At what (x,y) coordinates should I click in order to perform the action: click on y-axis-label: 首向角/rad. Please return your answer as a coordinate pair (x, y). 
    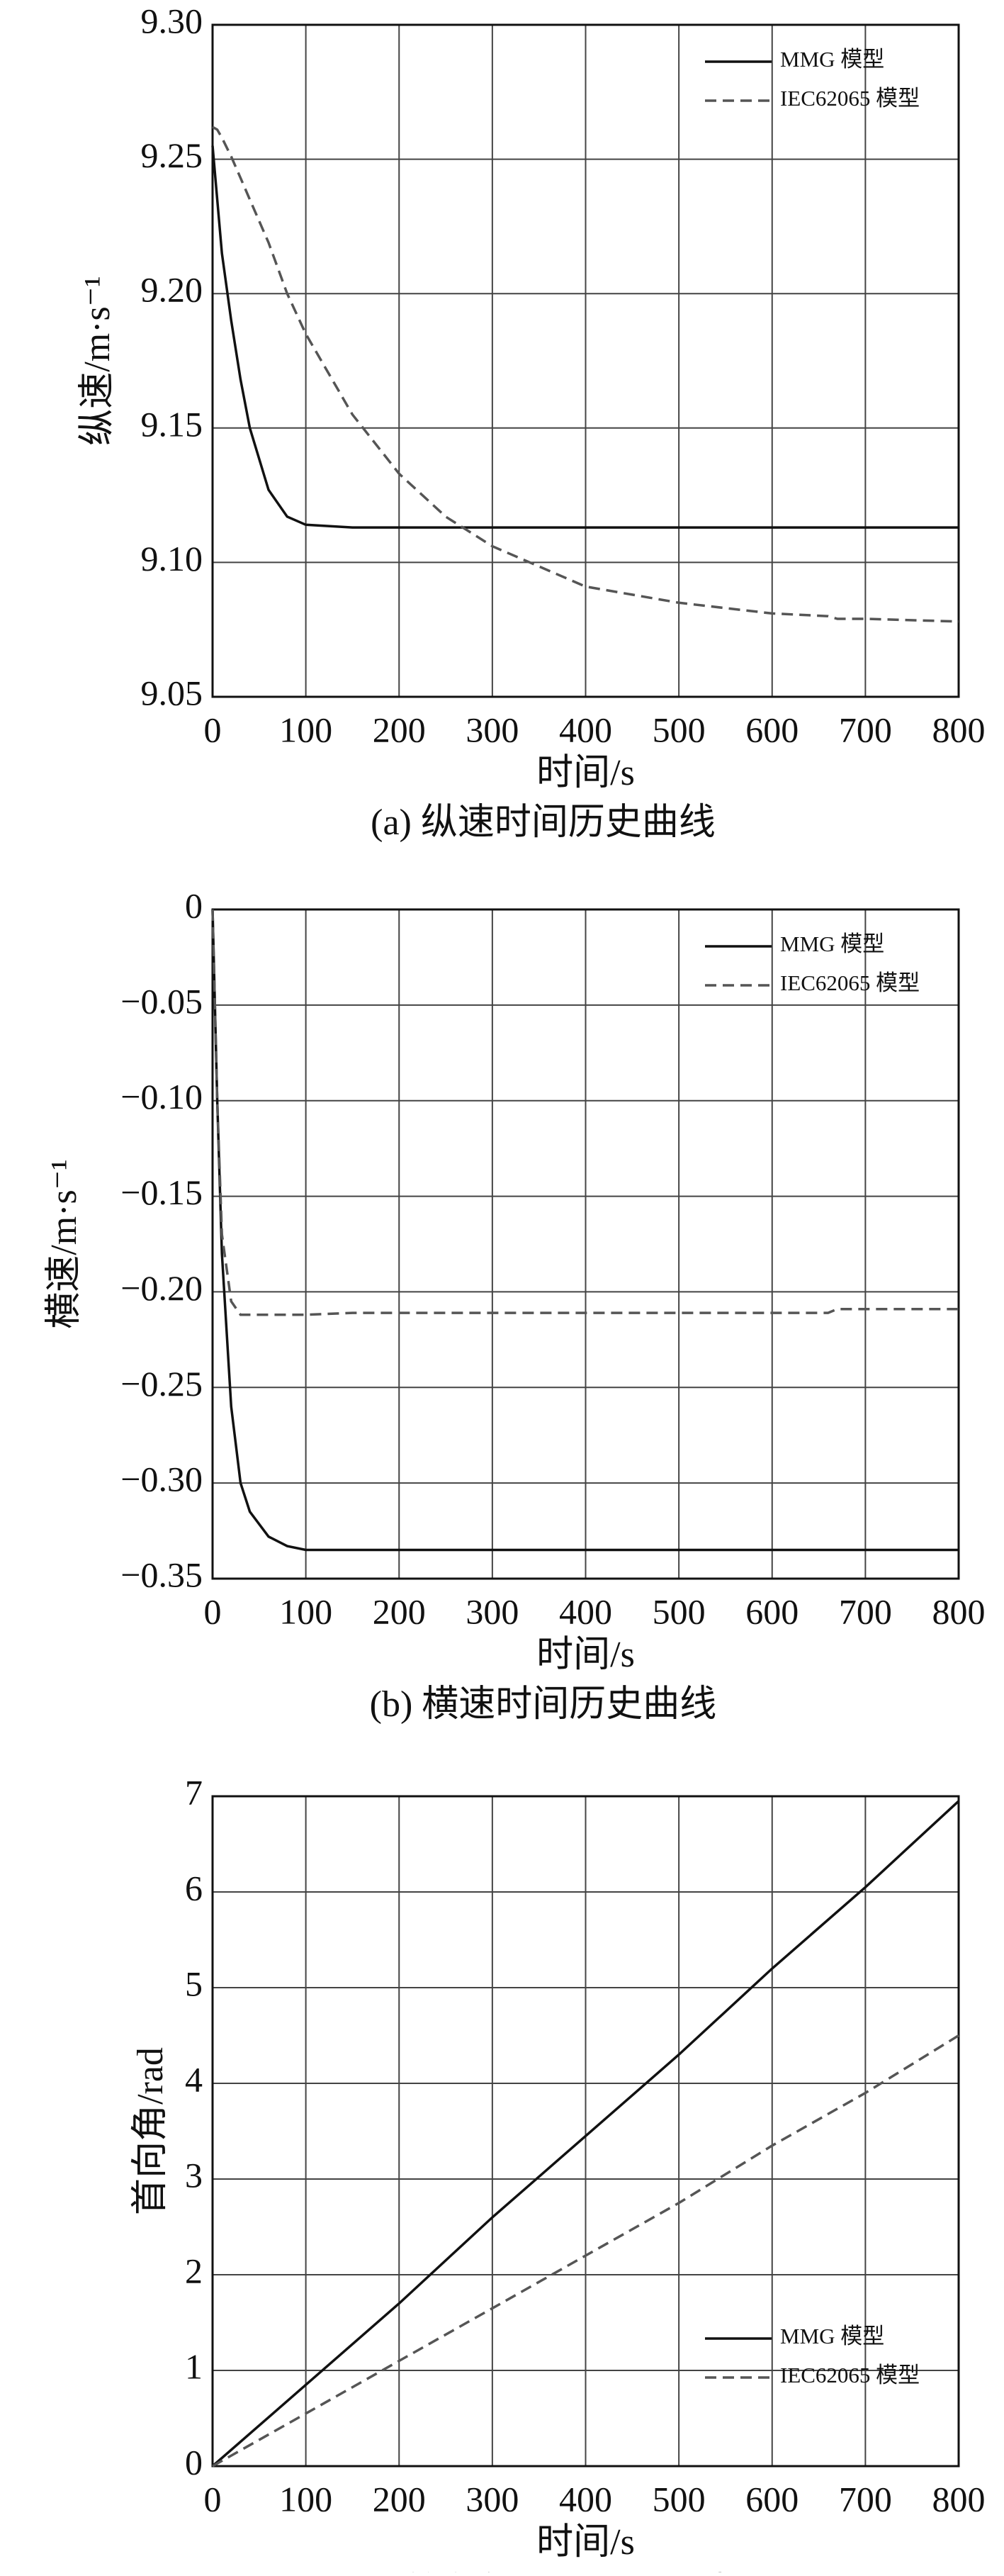
    Looking at the image, I should click on (151, 2131).